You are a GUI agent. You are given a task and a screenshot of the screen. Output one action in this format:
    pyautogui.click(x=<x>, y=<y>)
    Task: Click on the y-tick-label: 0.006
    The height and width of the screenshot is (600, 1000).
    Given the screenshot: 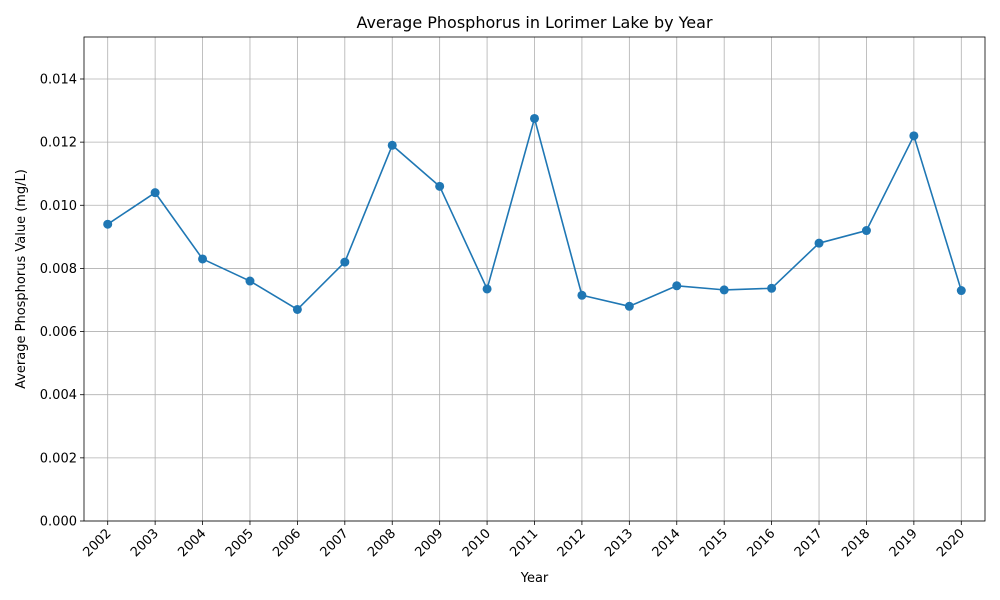 What is the action you would take?
    pyautogui.click(x=58, y=332)
    